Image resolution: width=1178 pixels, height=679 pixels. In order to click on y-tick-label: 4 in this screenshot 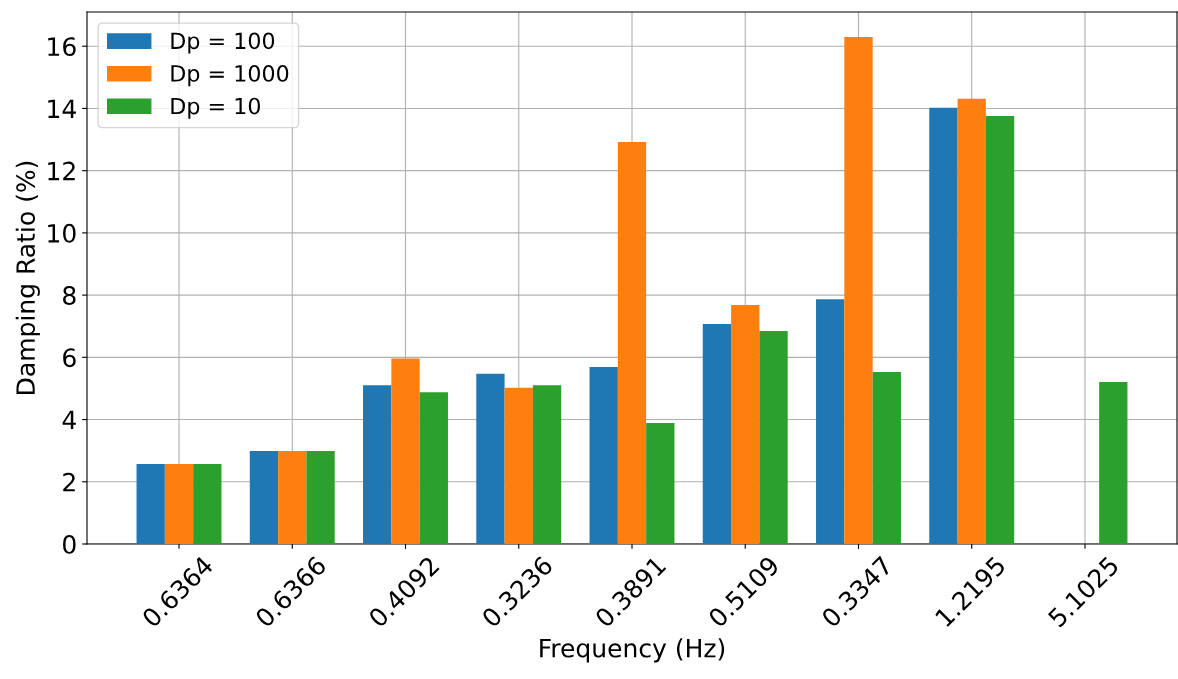, I will do `click(69, 420)`.